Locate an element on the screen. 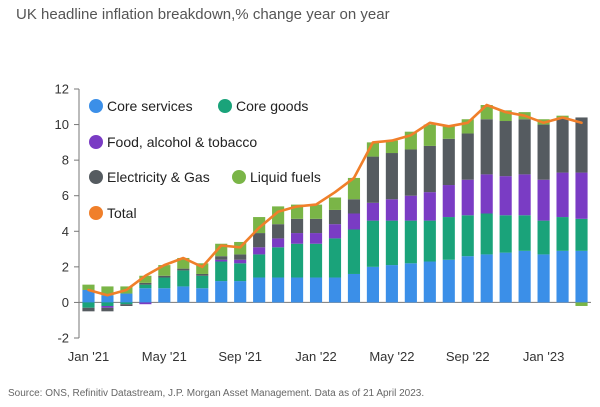 The width and height of the screenshot is (600, 407). legend-label-core_goods: Core goods is located at coordinates (272, 106).